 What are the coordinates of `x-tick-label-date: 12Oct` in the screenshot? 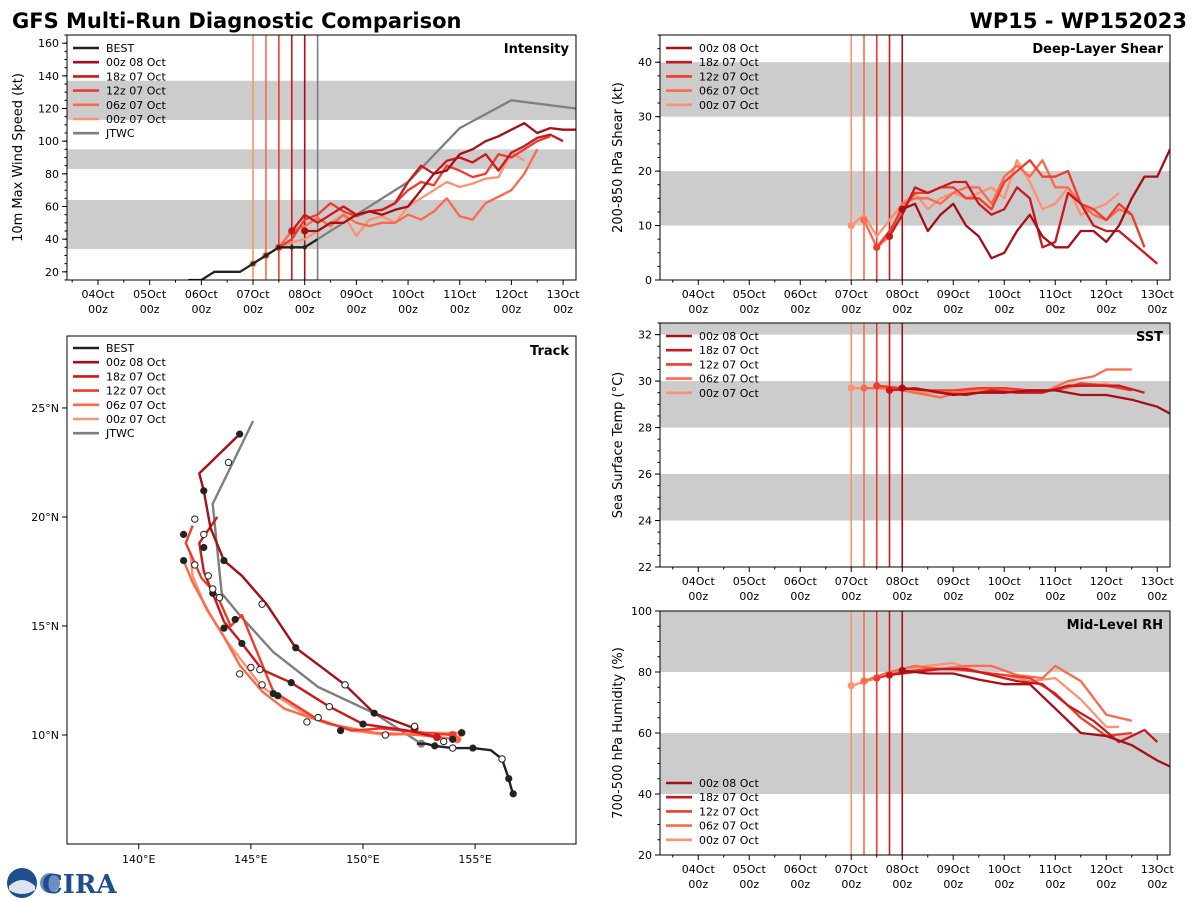 It's located at (1107, 869).